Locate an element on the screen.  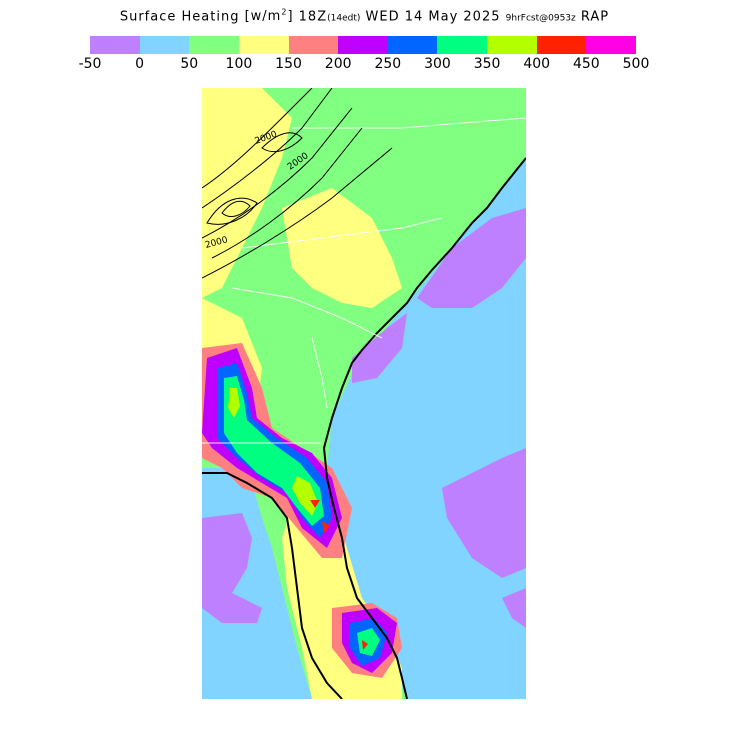
legend-tick-label: 250 is located at coordinates (388, 64).